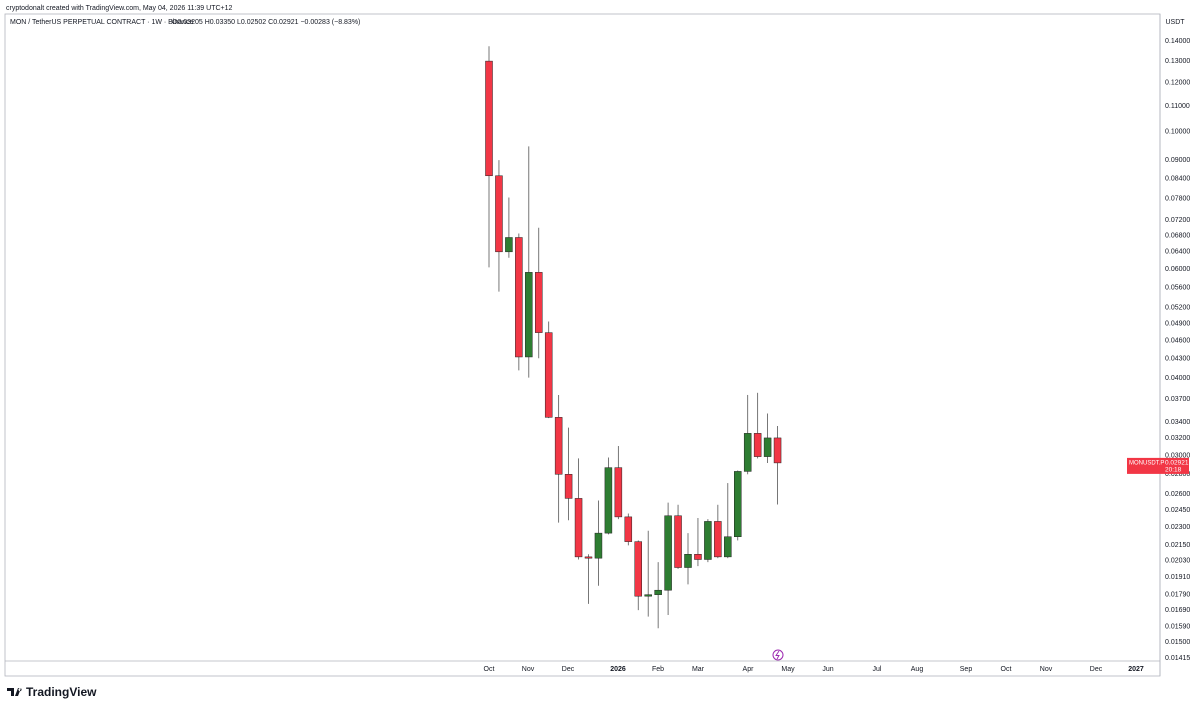 The width and height of the screenshot is (1200, 709). What do you see at coordinates (1177, 288) in the screenshot?
I see `y-tick-label: 0.05600` at bounding box center [1177, 288].